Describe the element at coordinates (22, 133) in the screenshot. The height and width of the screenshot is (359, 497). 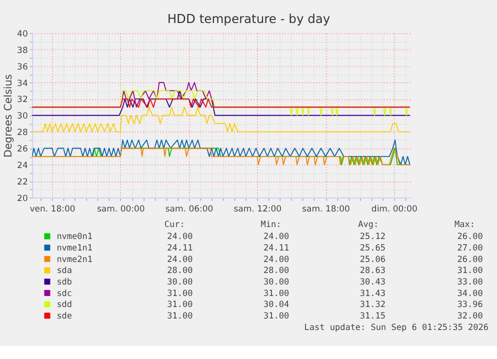
I see `y-tick-label: 28` at that location.